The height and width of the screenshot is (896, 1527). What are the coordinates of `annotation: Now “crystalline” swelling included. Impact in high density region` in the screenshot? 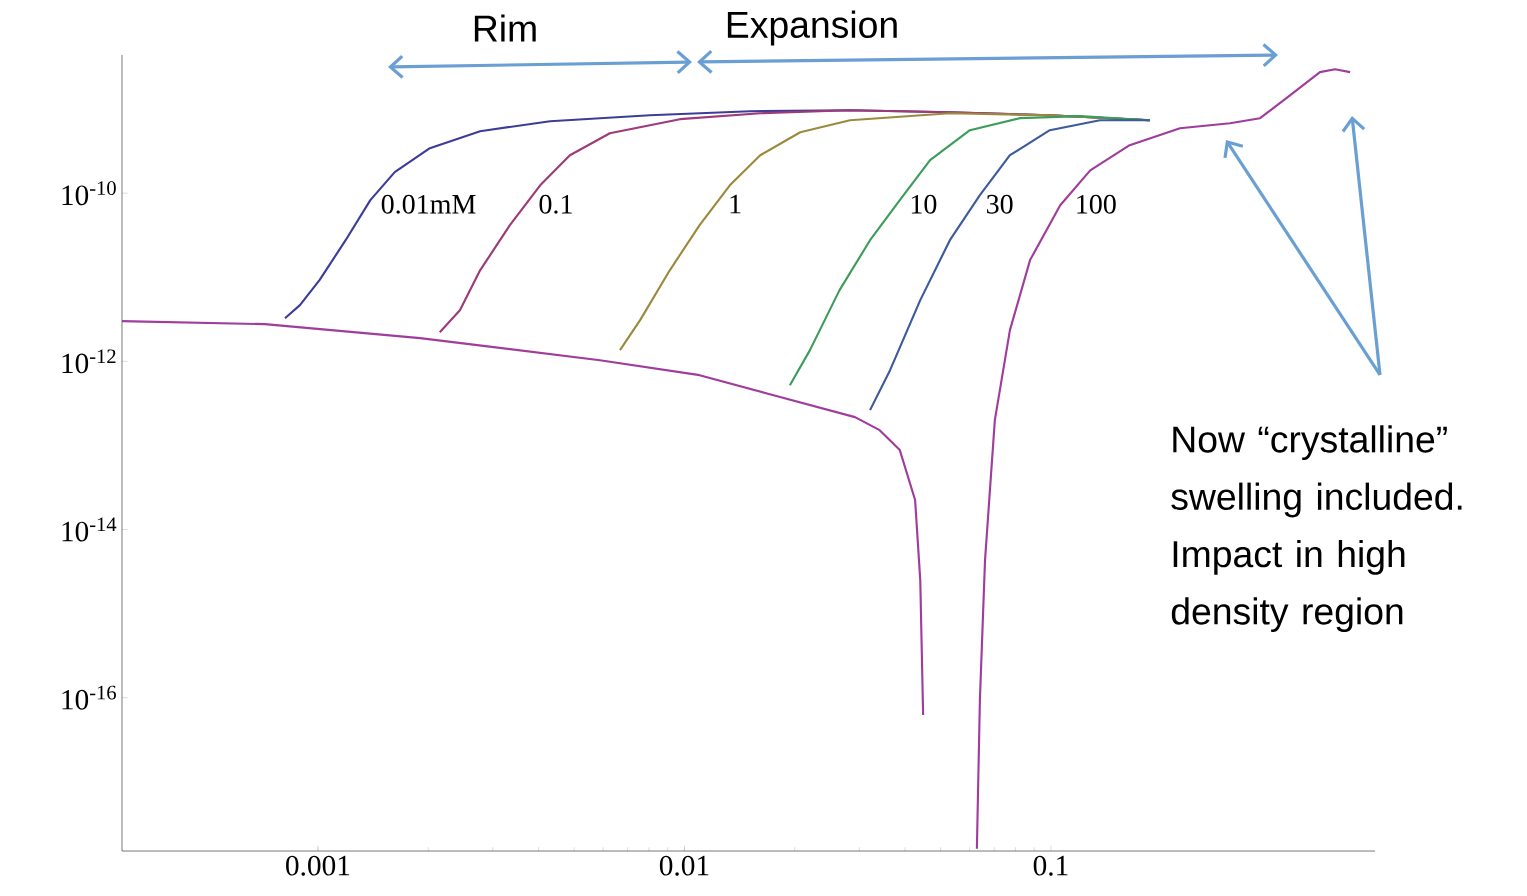 It's located at (1316, 529).